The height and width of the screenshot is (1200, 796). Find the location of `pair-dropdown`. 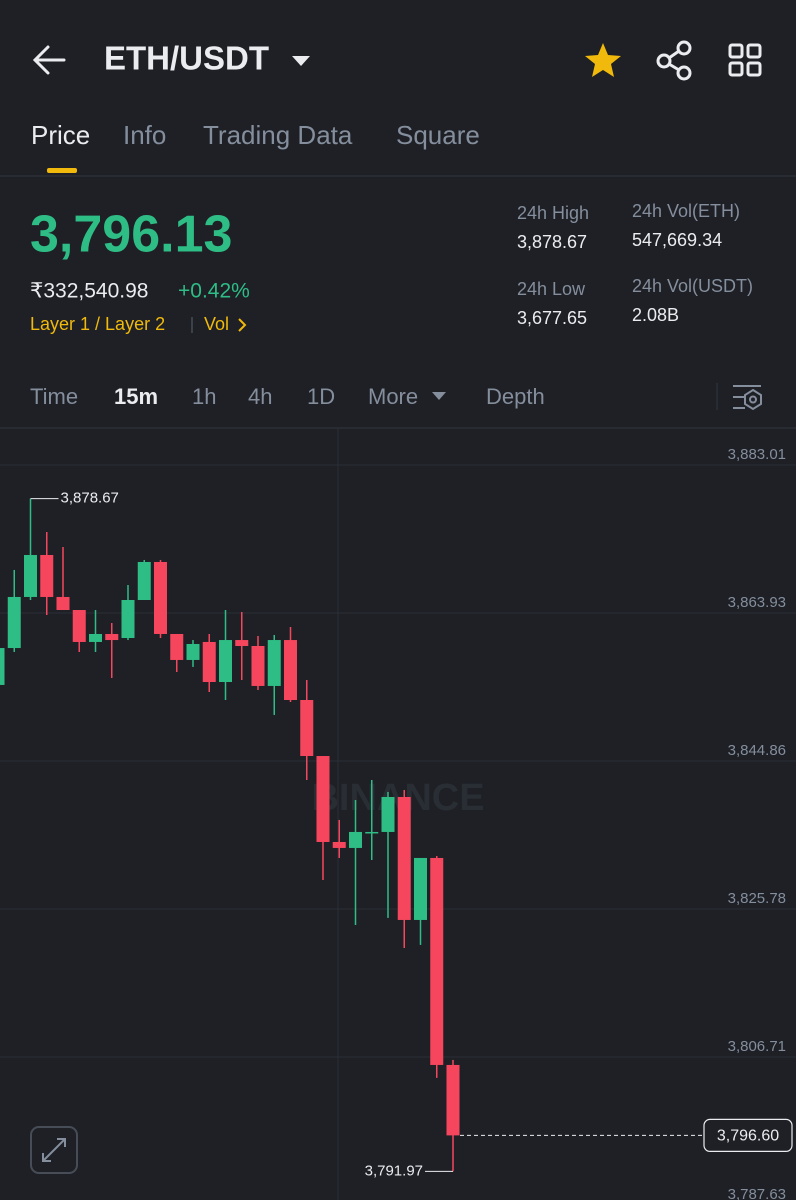

pair-dropdown is located at coordinates (301, 61).